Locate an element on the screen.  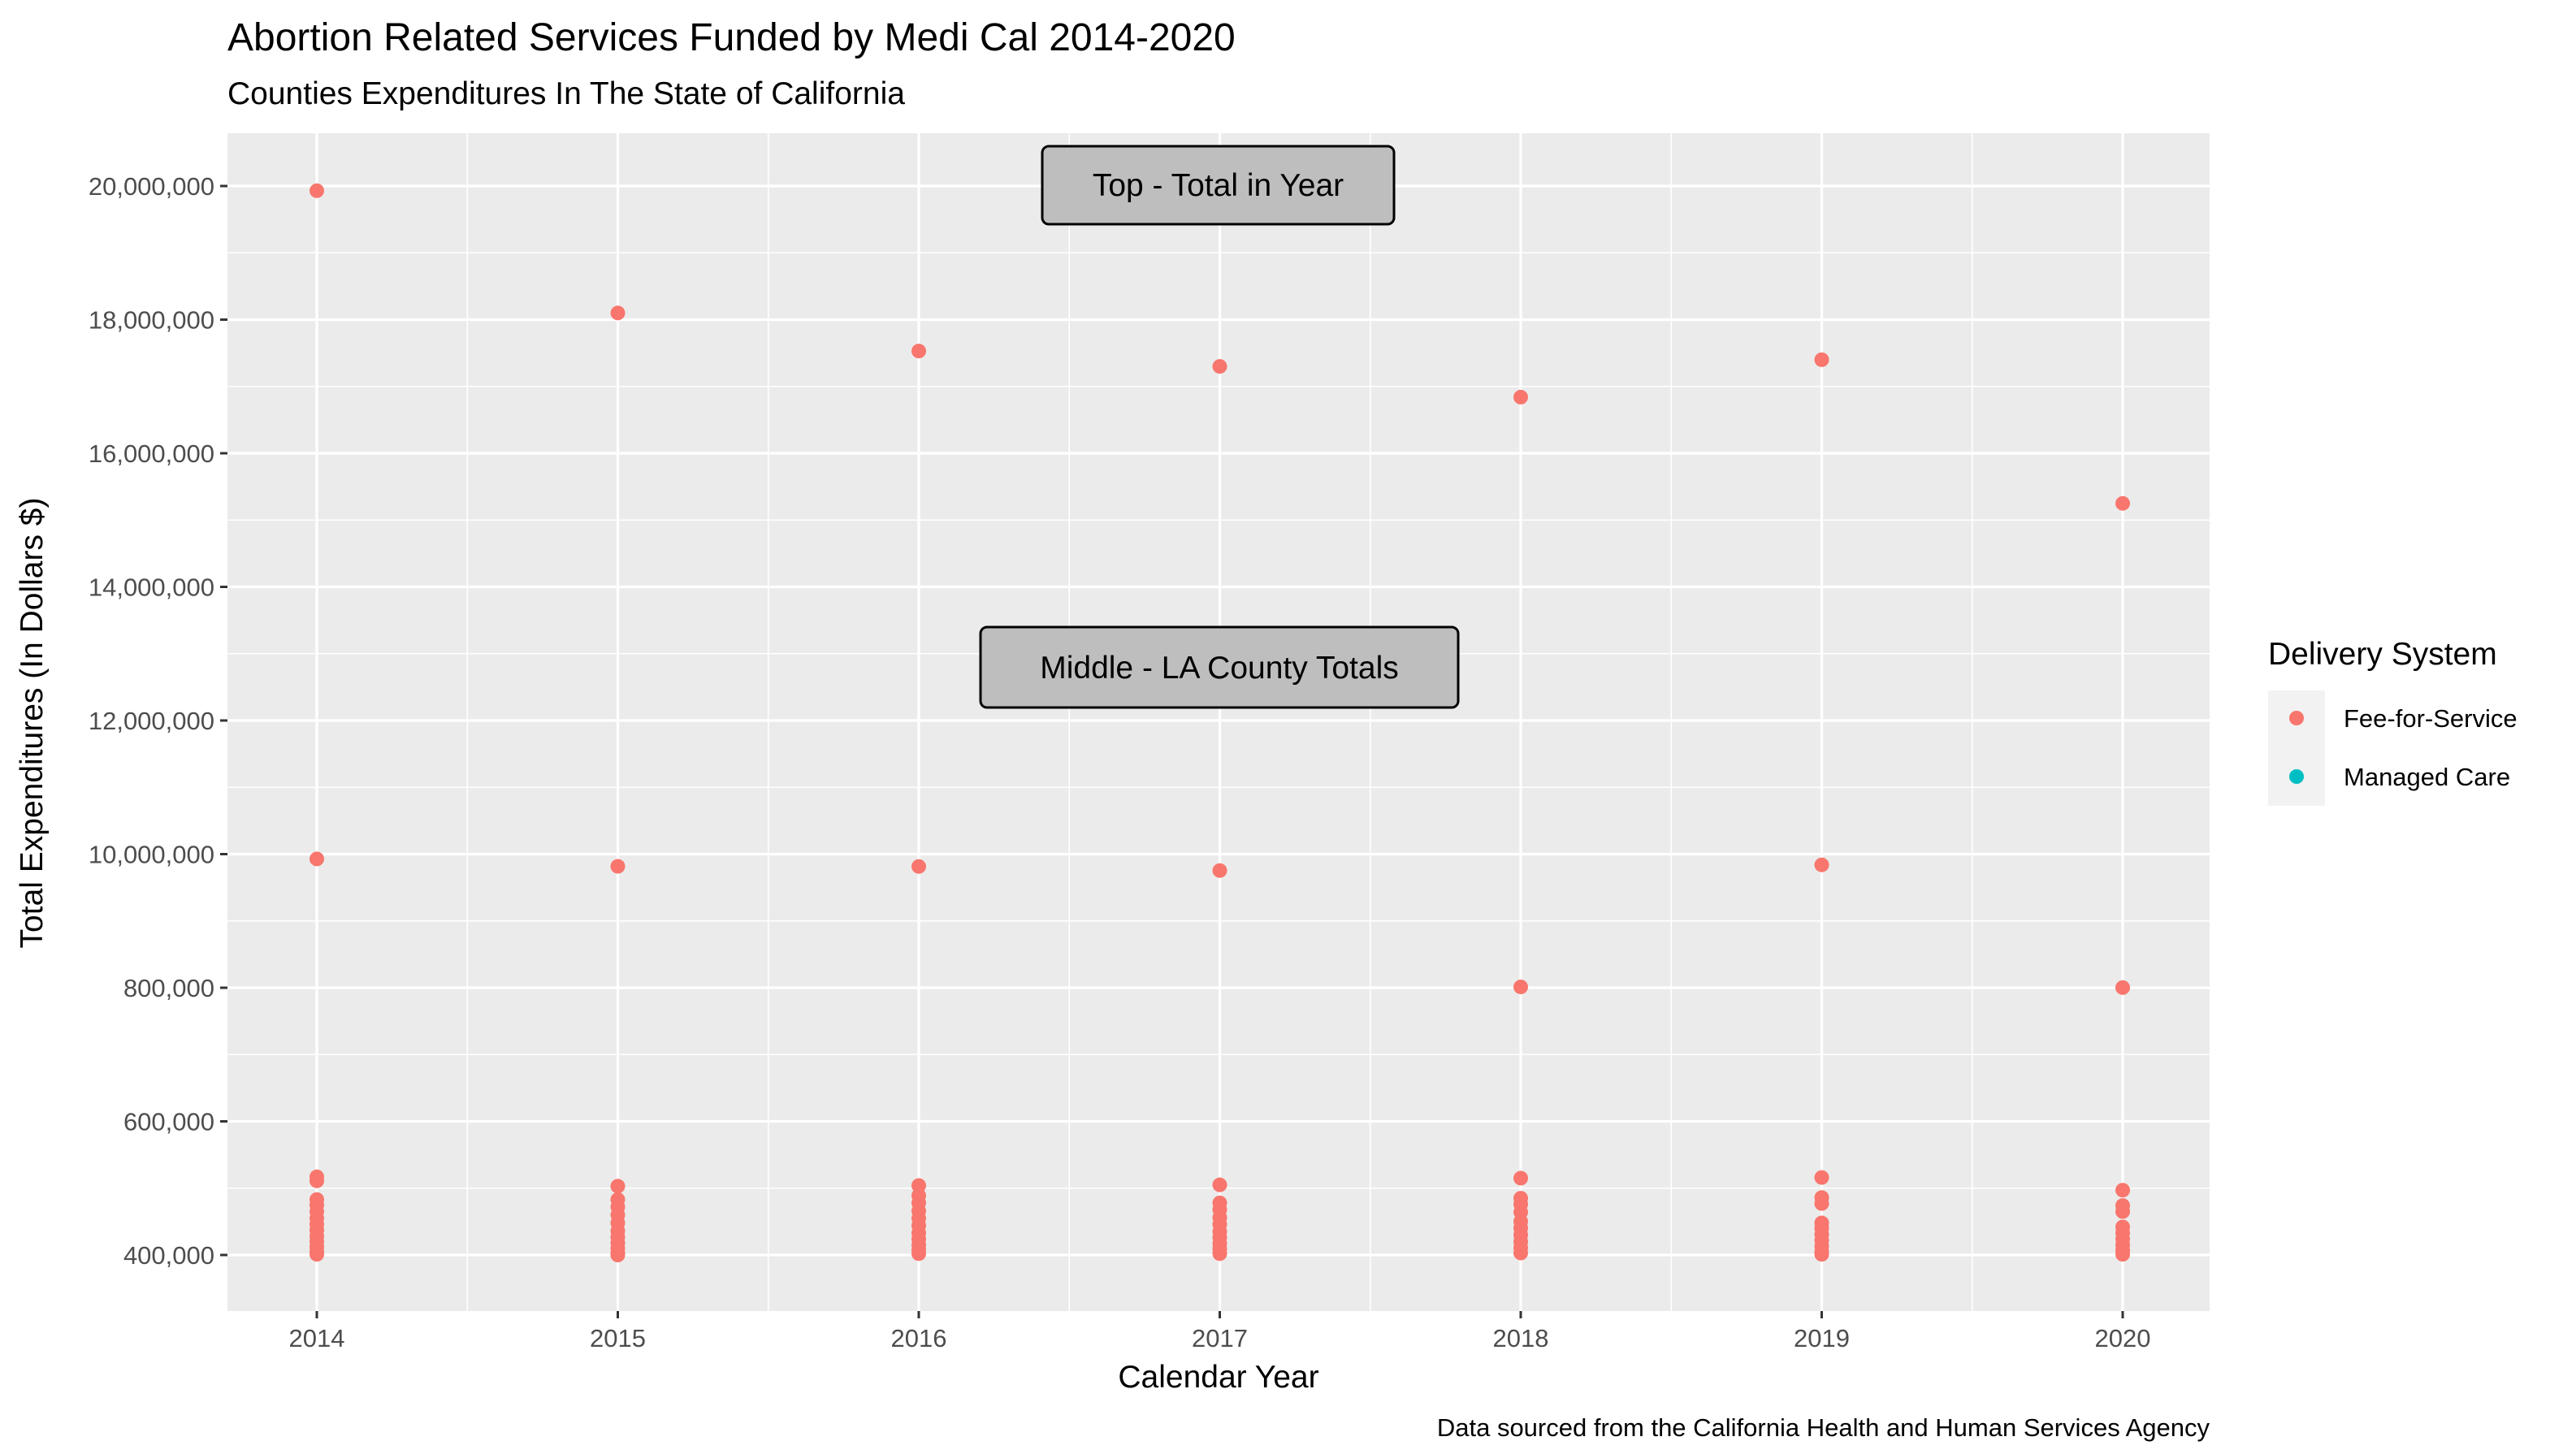
annotation-top: Top - Total in Year is located at coordinates (1218, 186).